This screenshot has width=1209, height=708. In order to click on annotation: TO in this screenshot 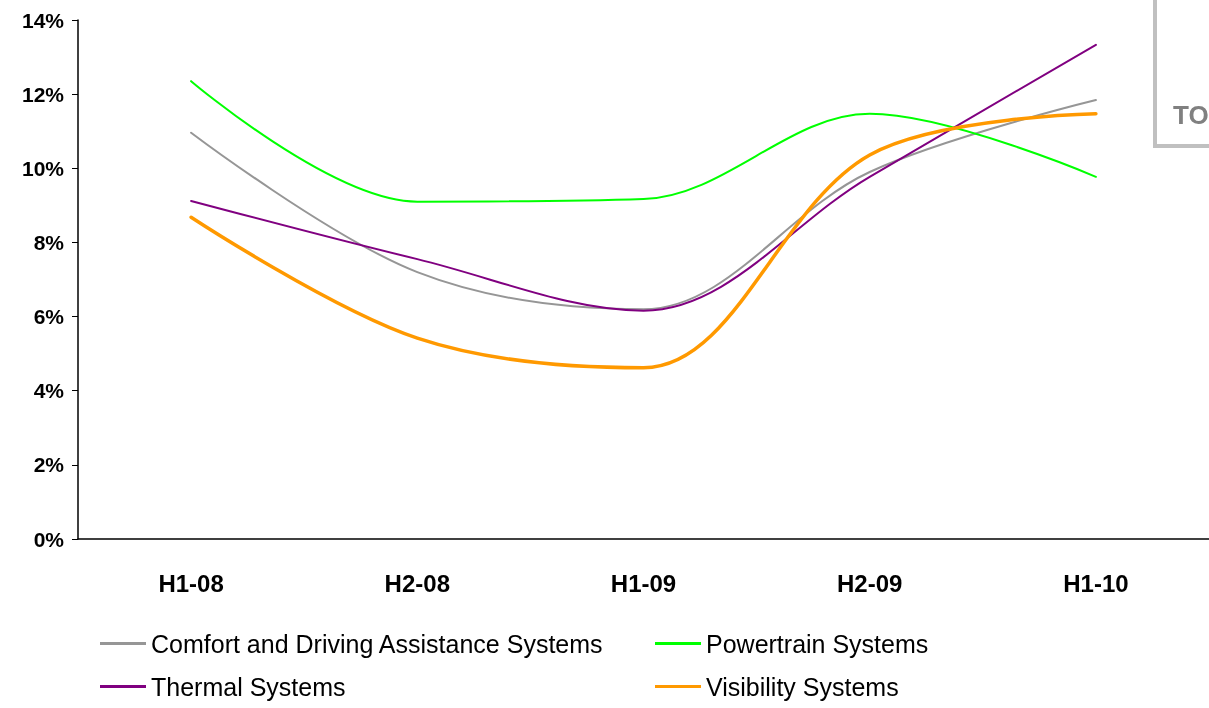, I will do `click(1191, 115)`.